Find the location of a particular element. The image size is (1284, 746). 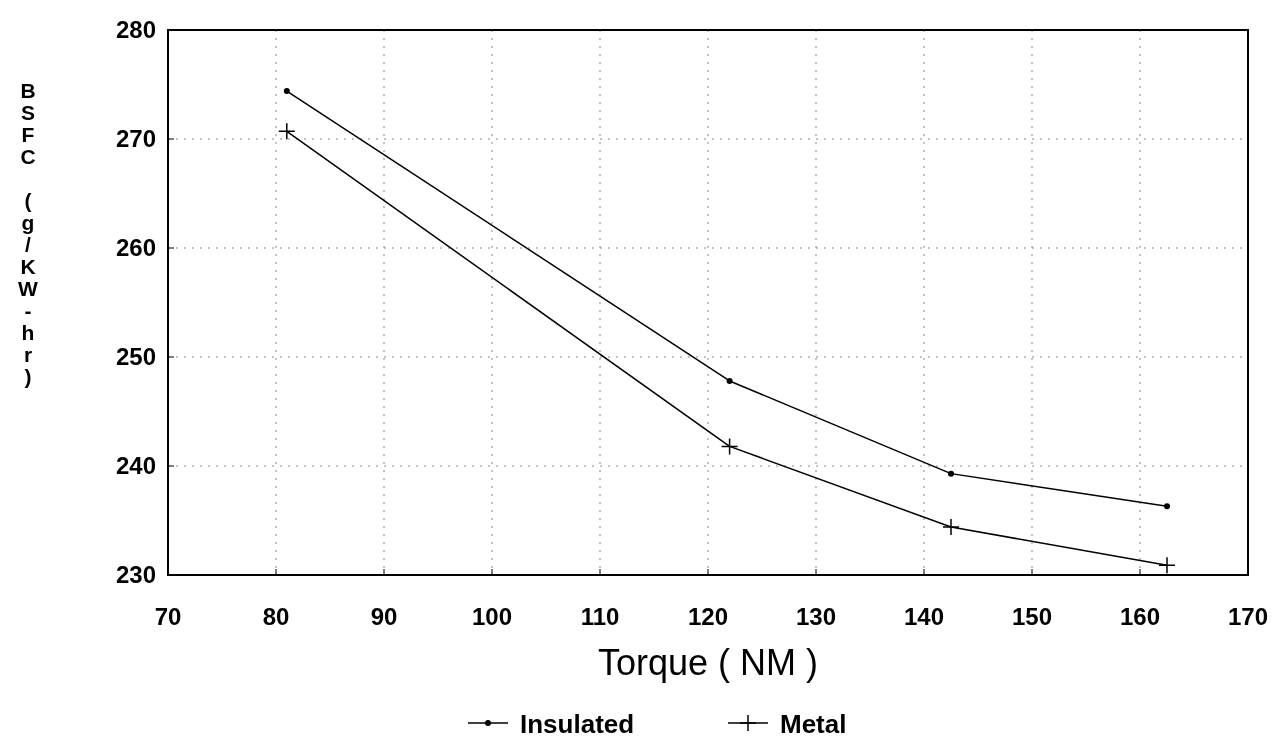

x-tick-label: 100 is located at coordinates (492, 616).